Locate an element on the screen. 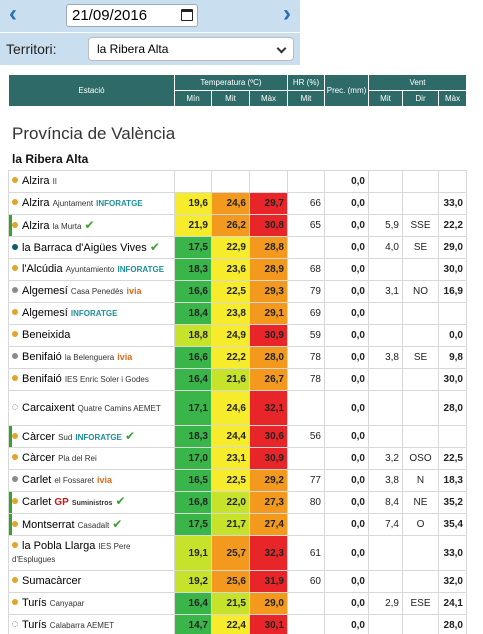  table-row: Sumacàrcer 19,2 25,6 31,9 60 0,0 32,0 is located at coordinates (237, 581).